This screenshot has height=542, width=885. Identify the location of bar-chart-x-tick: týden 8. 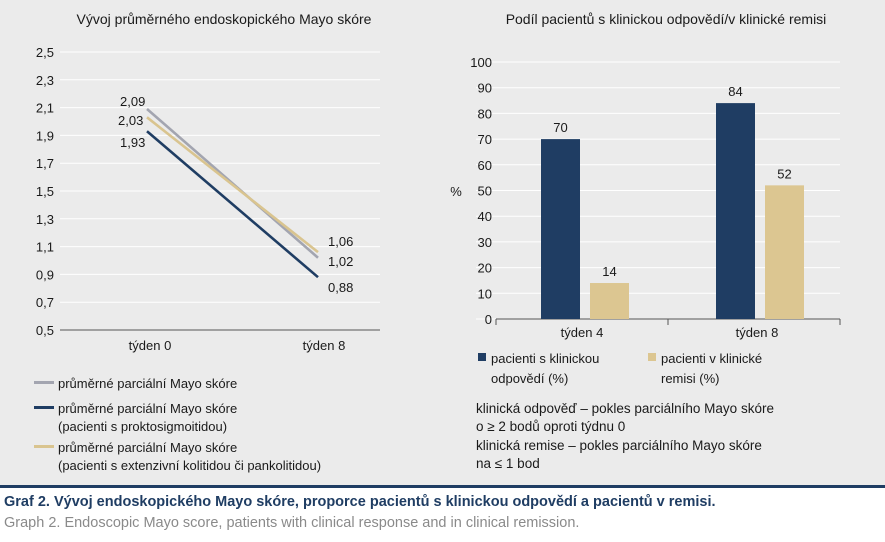
(757, 332).